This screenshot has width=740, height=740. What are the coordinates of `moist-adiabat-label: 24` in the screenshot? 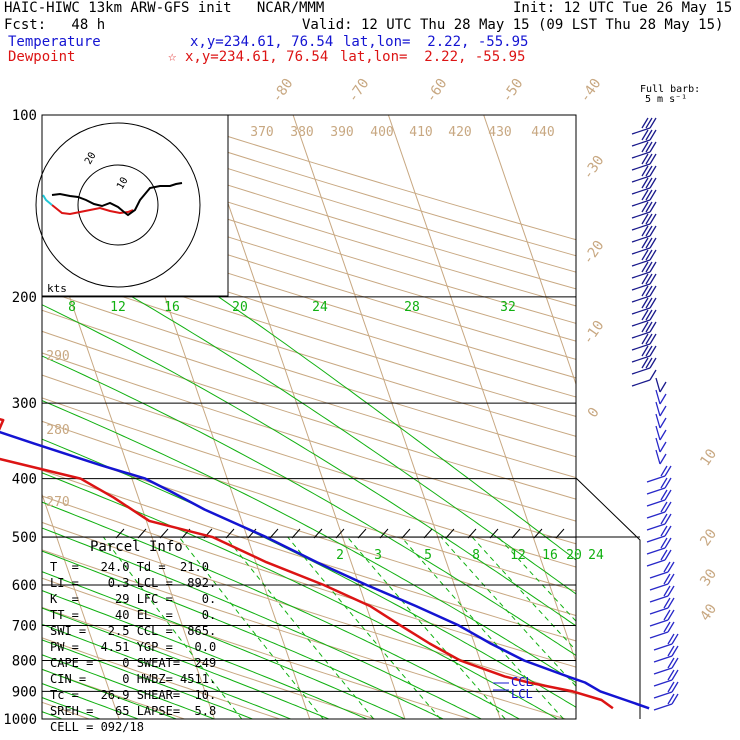 It's located at (320, 307).